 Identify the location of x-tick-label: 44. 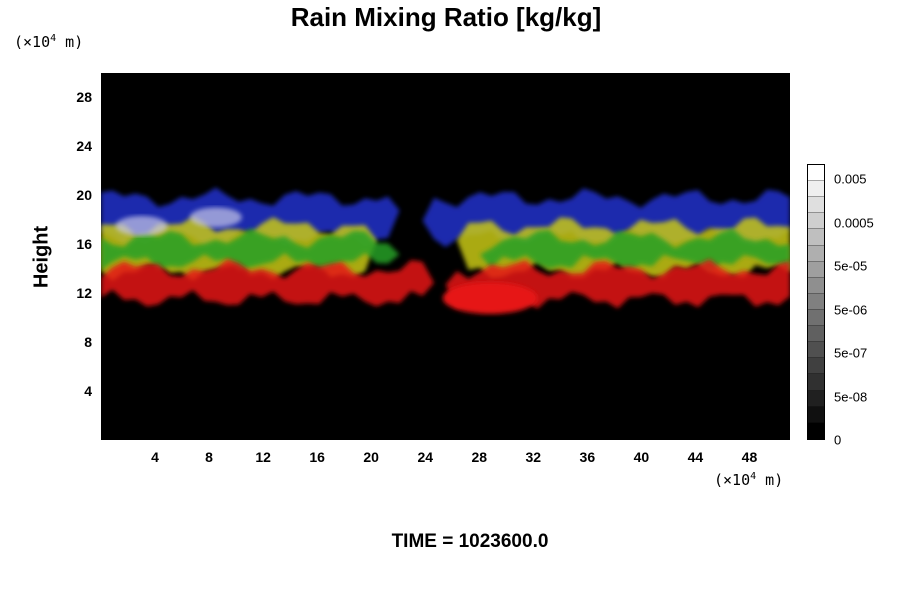
(695, 457).